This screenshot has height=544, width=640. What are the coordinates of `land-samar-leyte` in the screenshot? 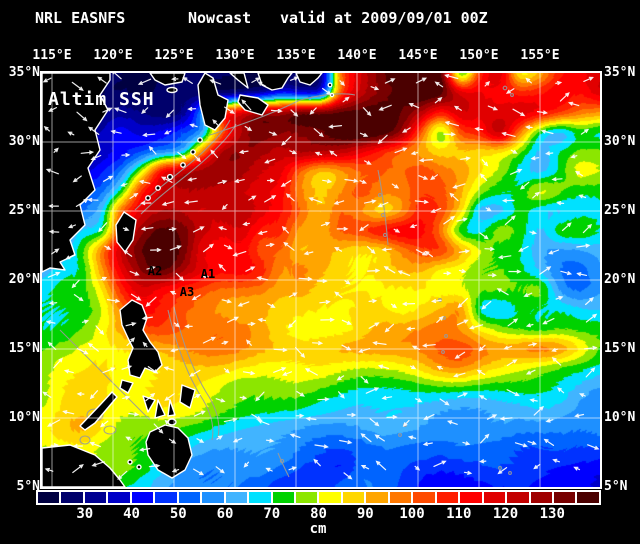 It's located at (187, 396).